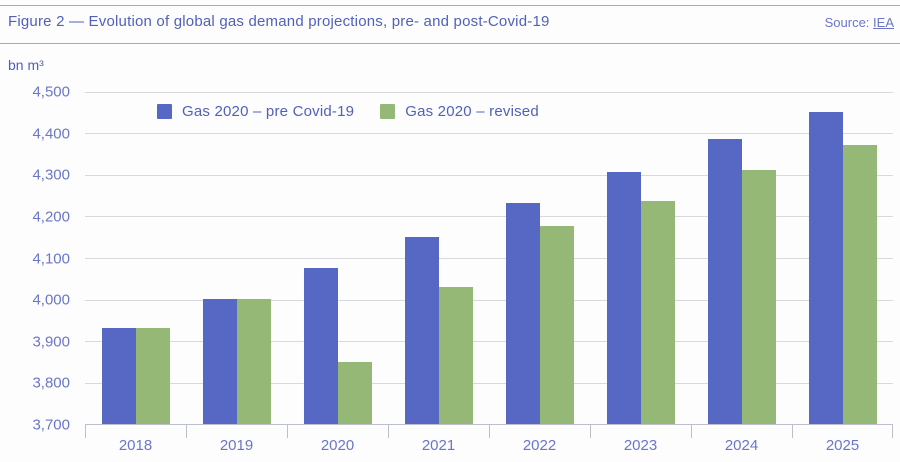 The height and width of the screenshot is (462, 900). I want to click on y-tick-label: 4,100, so click(51, 258).